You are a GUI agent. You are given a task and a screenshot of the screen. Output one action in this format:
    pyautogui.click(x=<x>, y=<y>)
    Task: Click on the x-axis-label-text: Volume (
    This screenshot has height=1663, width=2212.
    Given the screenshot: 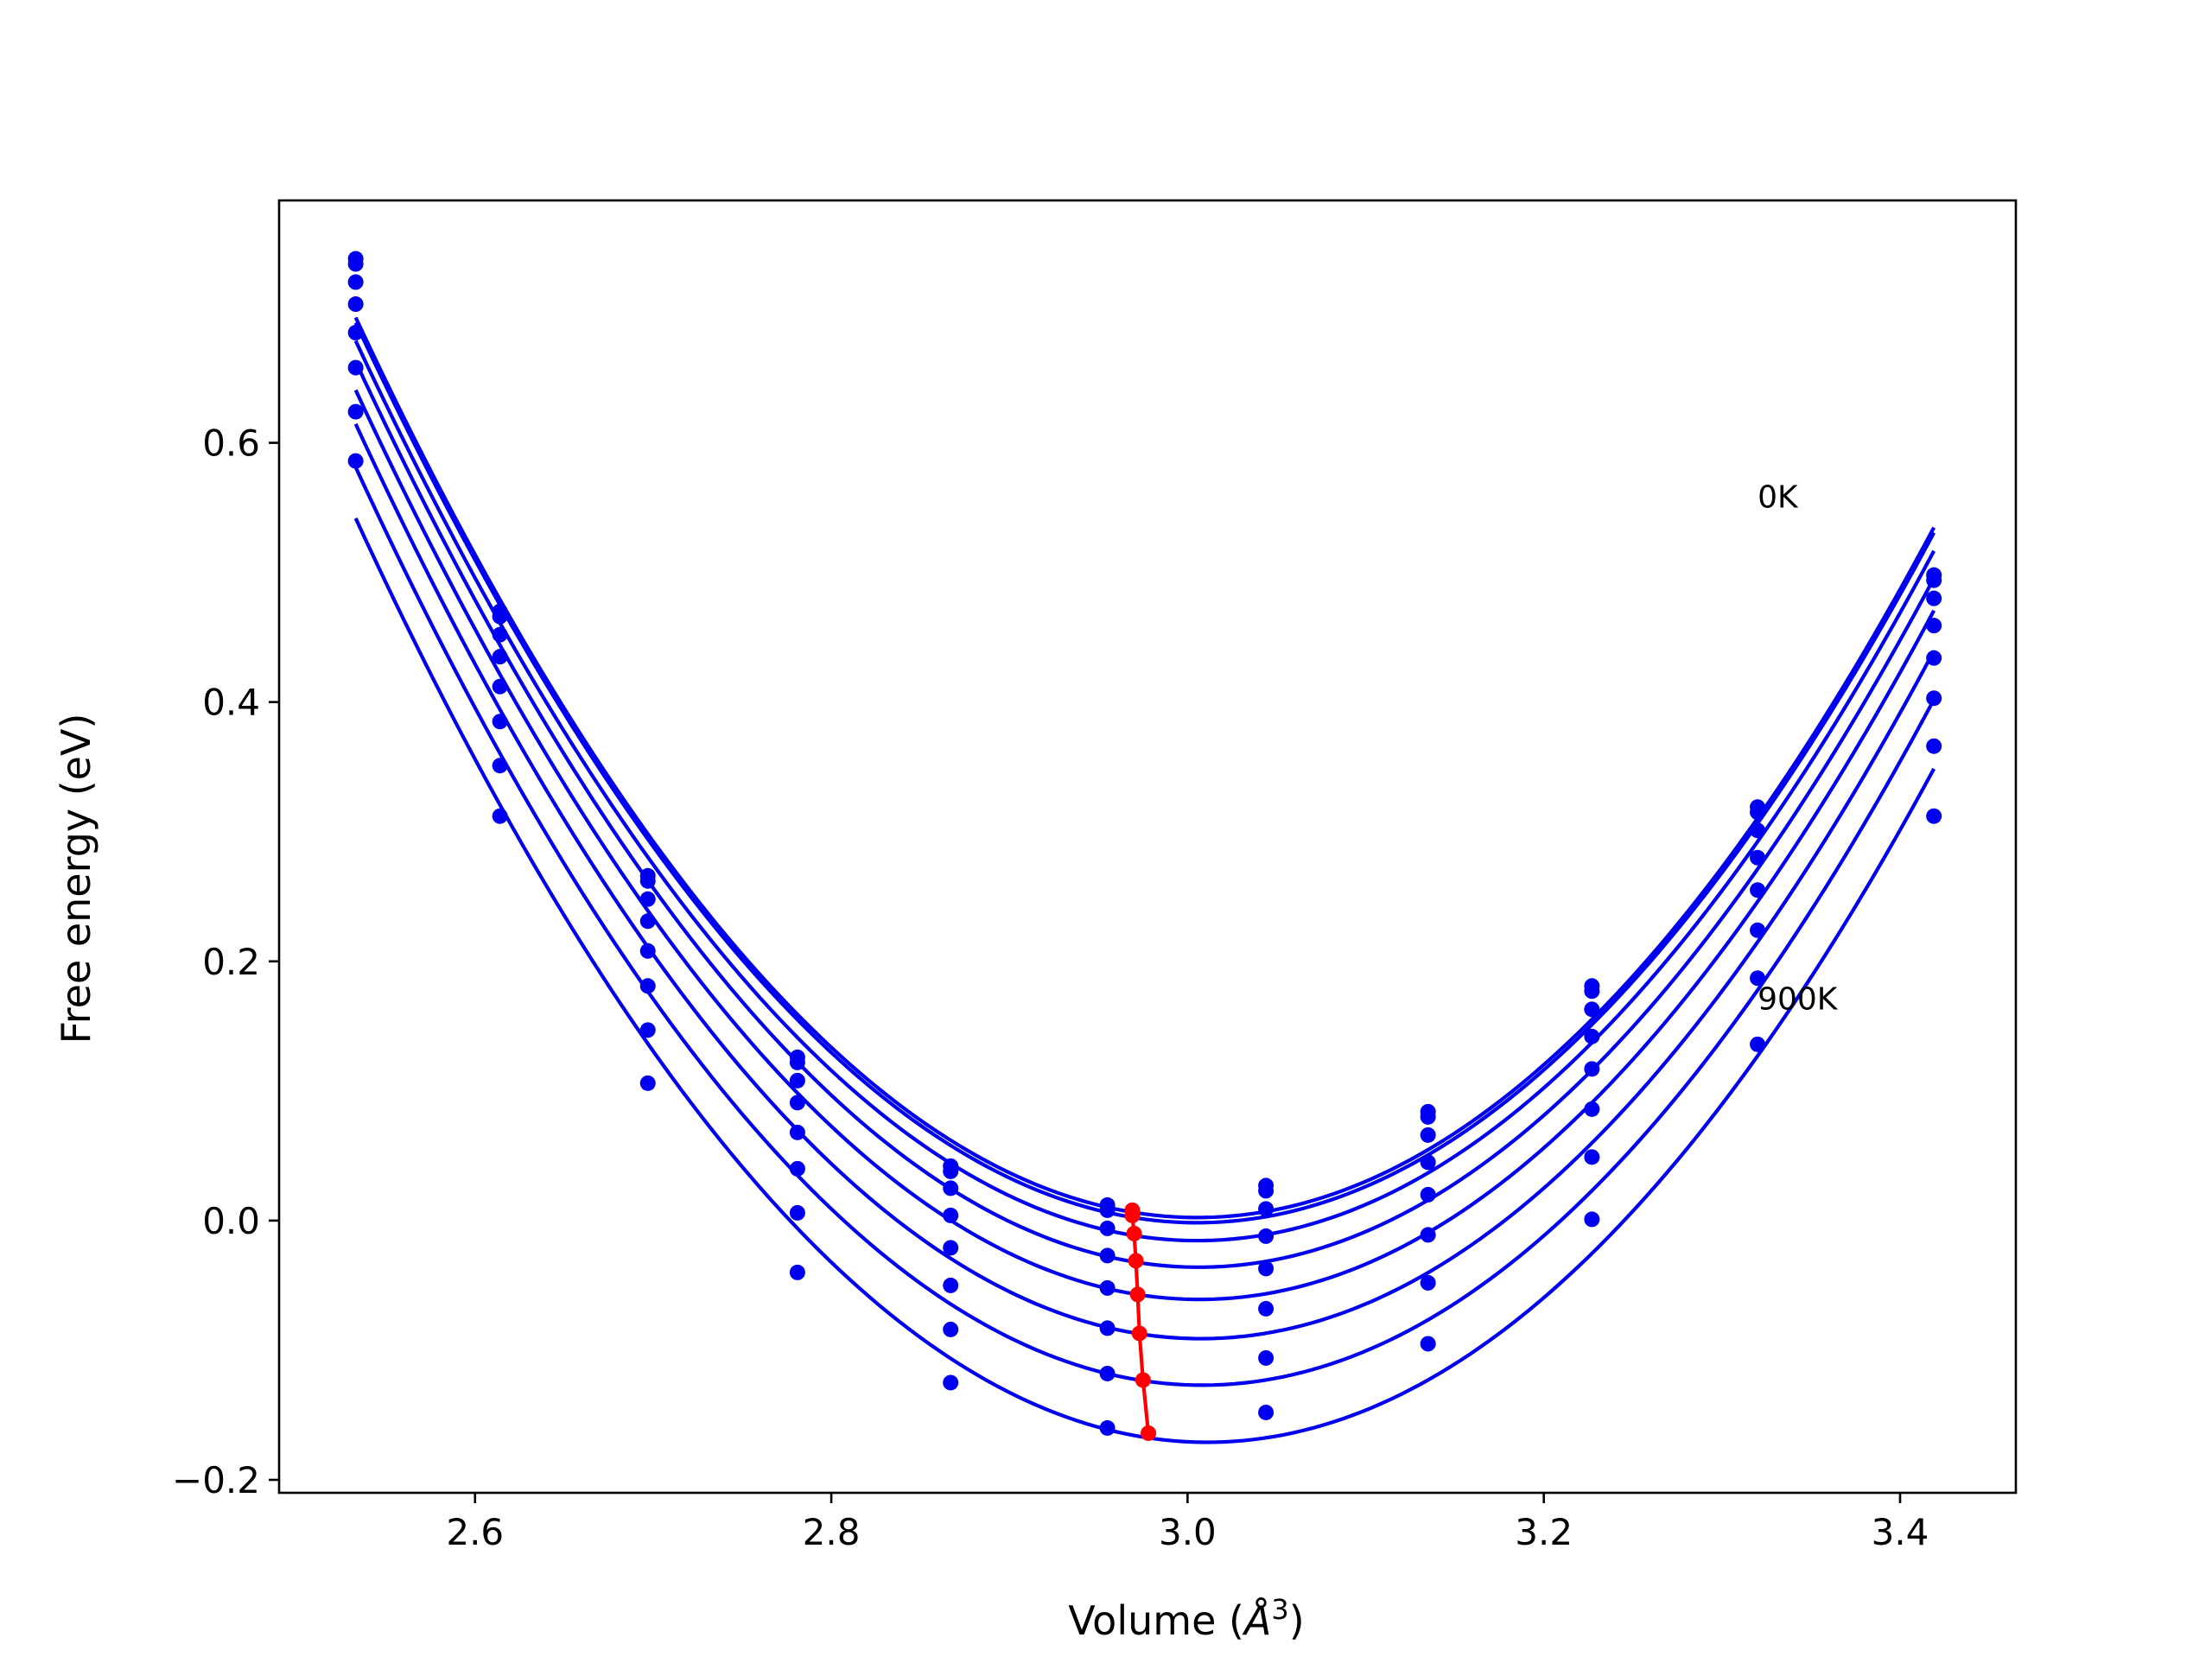 What is the action you would take?
    pyautogui.click(x=1156, y=1621)
    